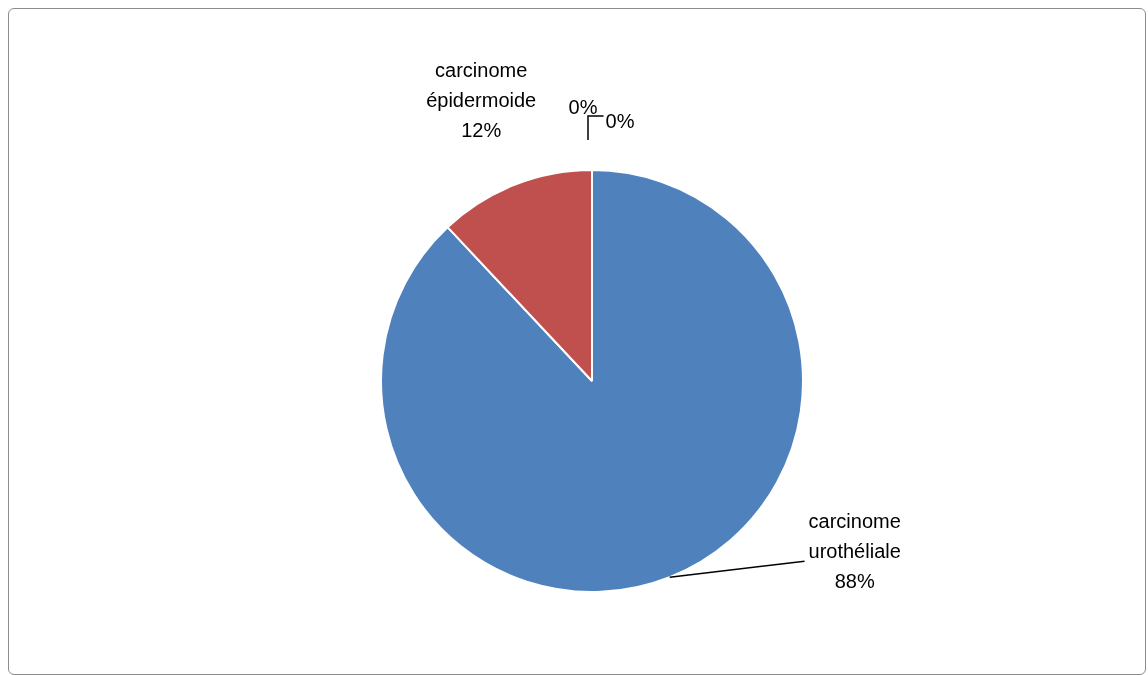  I want to click on slice-label: carcinome urothéliale, so click(854, 535).